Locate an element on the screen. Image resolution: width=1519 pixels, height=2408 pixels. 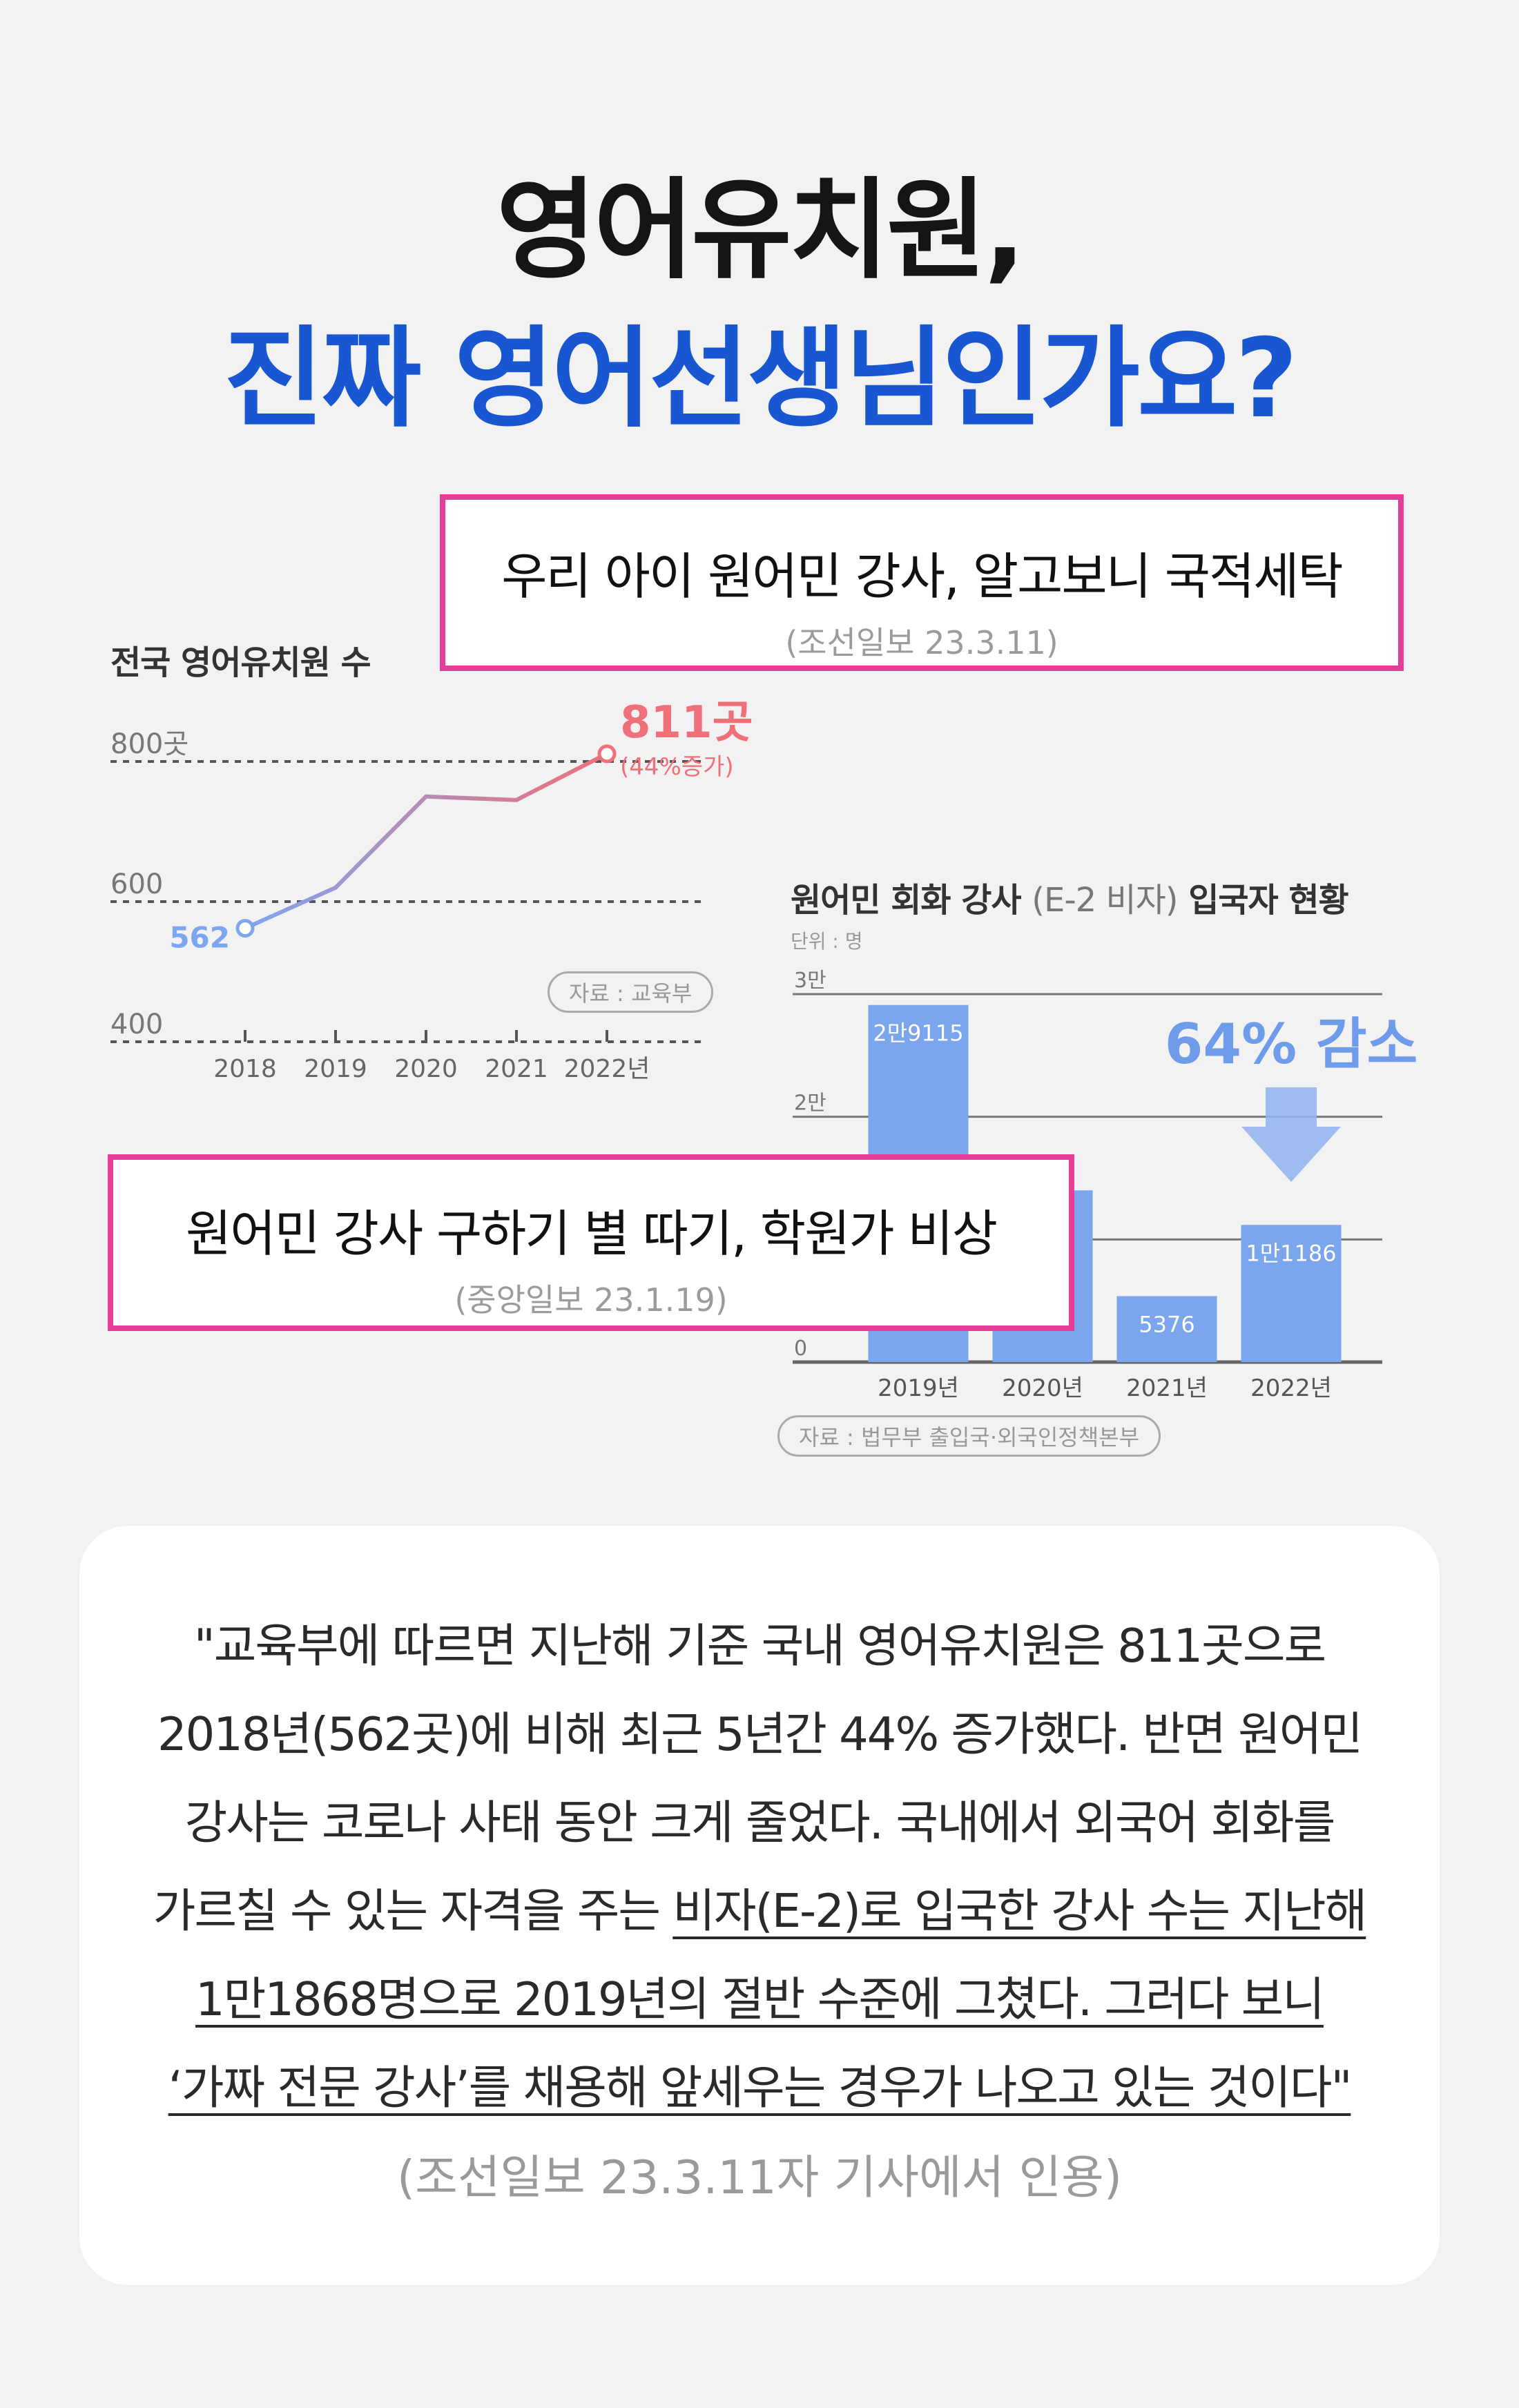
decrease-label: 64% 감소 is located at coordinates (1291, 1044).